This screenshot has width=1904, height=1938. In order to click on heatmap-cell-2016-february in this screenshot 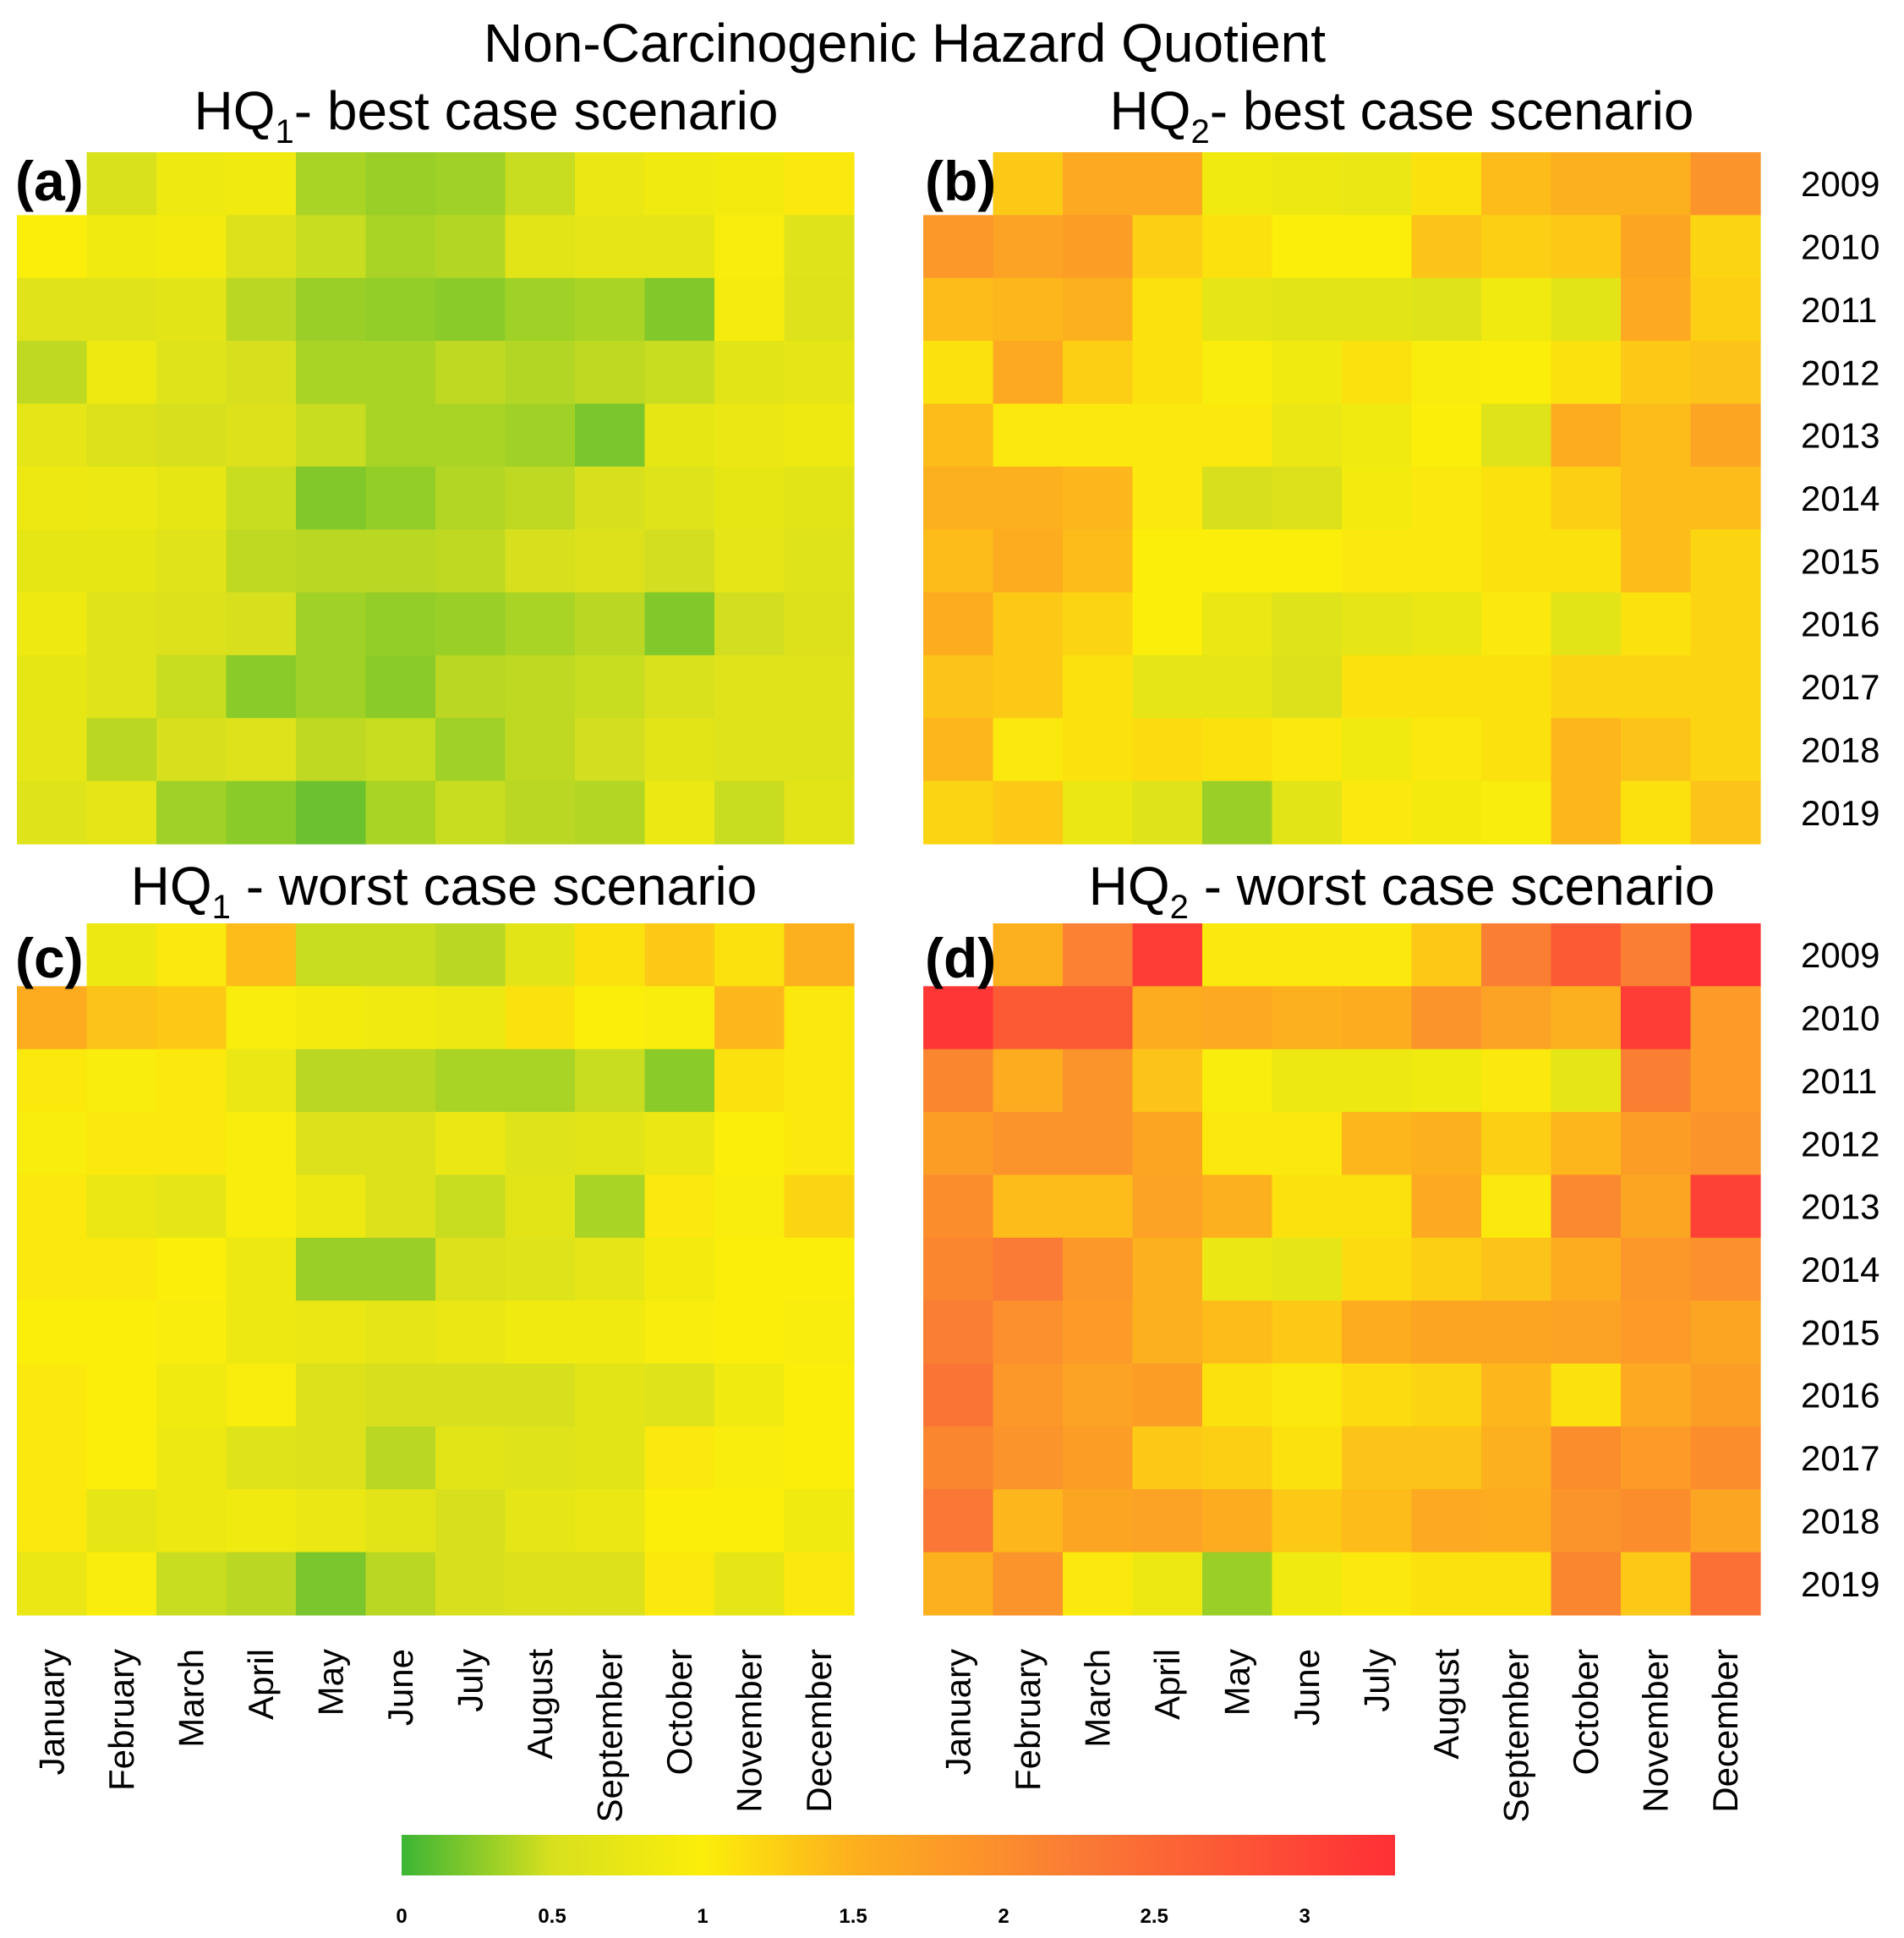, I will do `click(1028, 1395)`.